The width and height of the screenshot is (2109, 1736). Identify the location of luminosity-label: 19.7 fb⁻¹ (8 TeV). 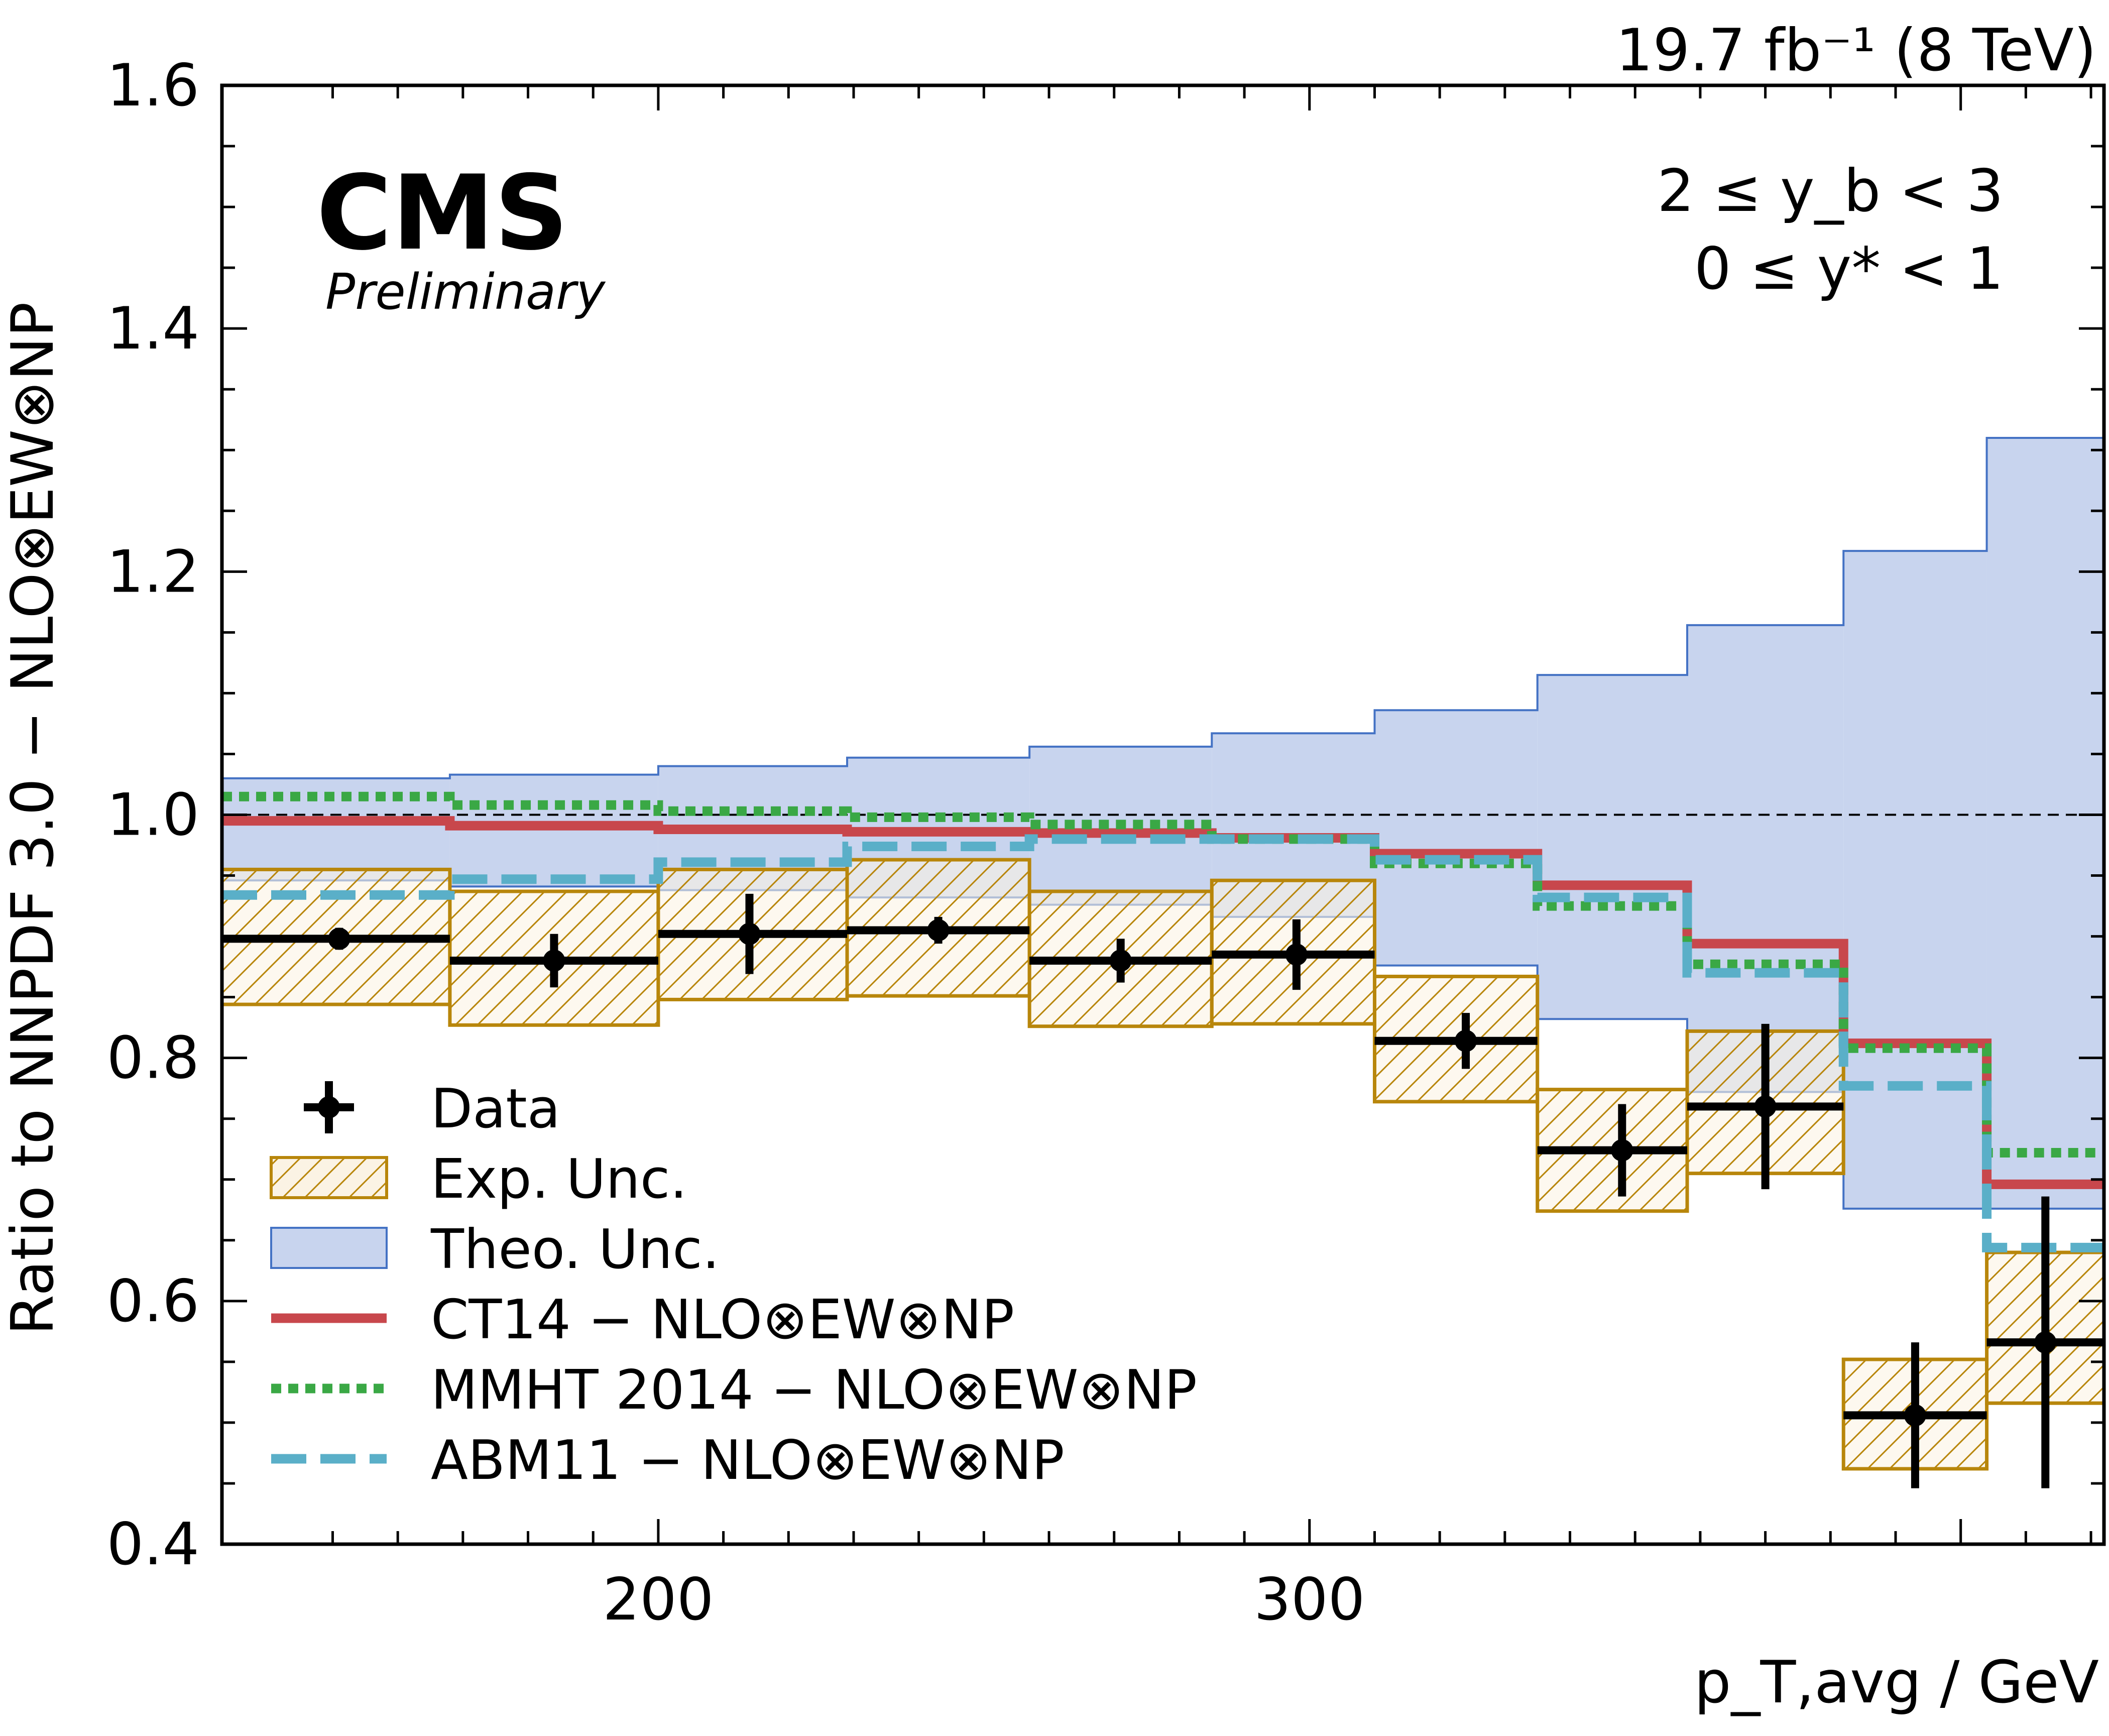
(1856, 51).